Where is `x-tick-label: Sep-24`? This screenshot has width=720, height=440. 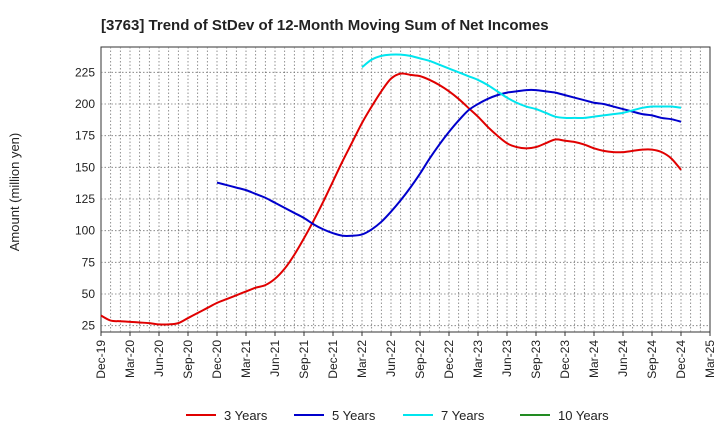 x-tick-label: Sep-24 is located at coordinates (652, 359).